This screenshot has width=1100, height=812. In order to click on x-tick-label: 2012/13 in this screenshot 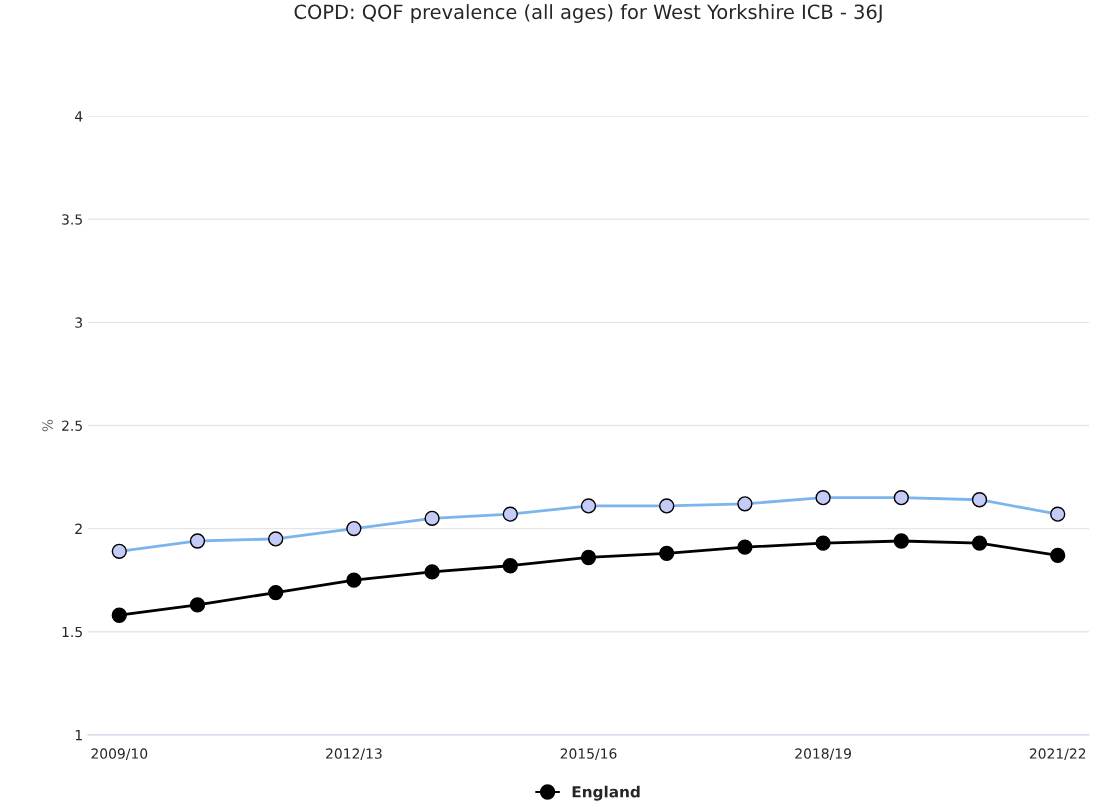, I will do `click(354, 754)`.